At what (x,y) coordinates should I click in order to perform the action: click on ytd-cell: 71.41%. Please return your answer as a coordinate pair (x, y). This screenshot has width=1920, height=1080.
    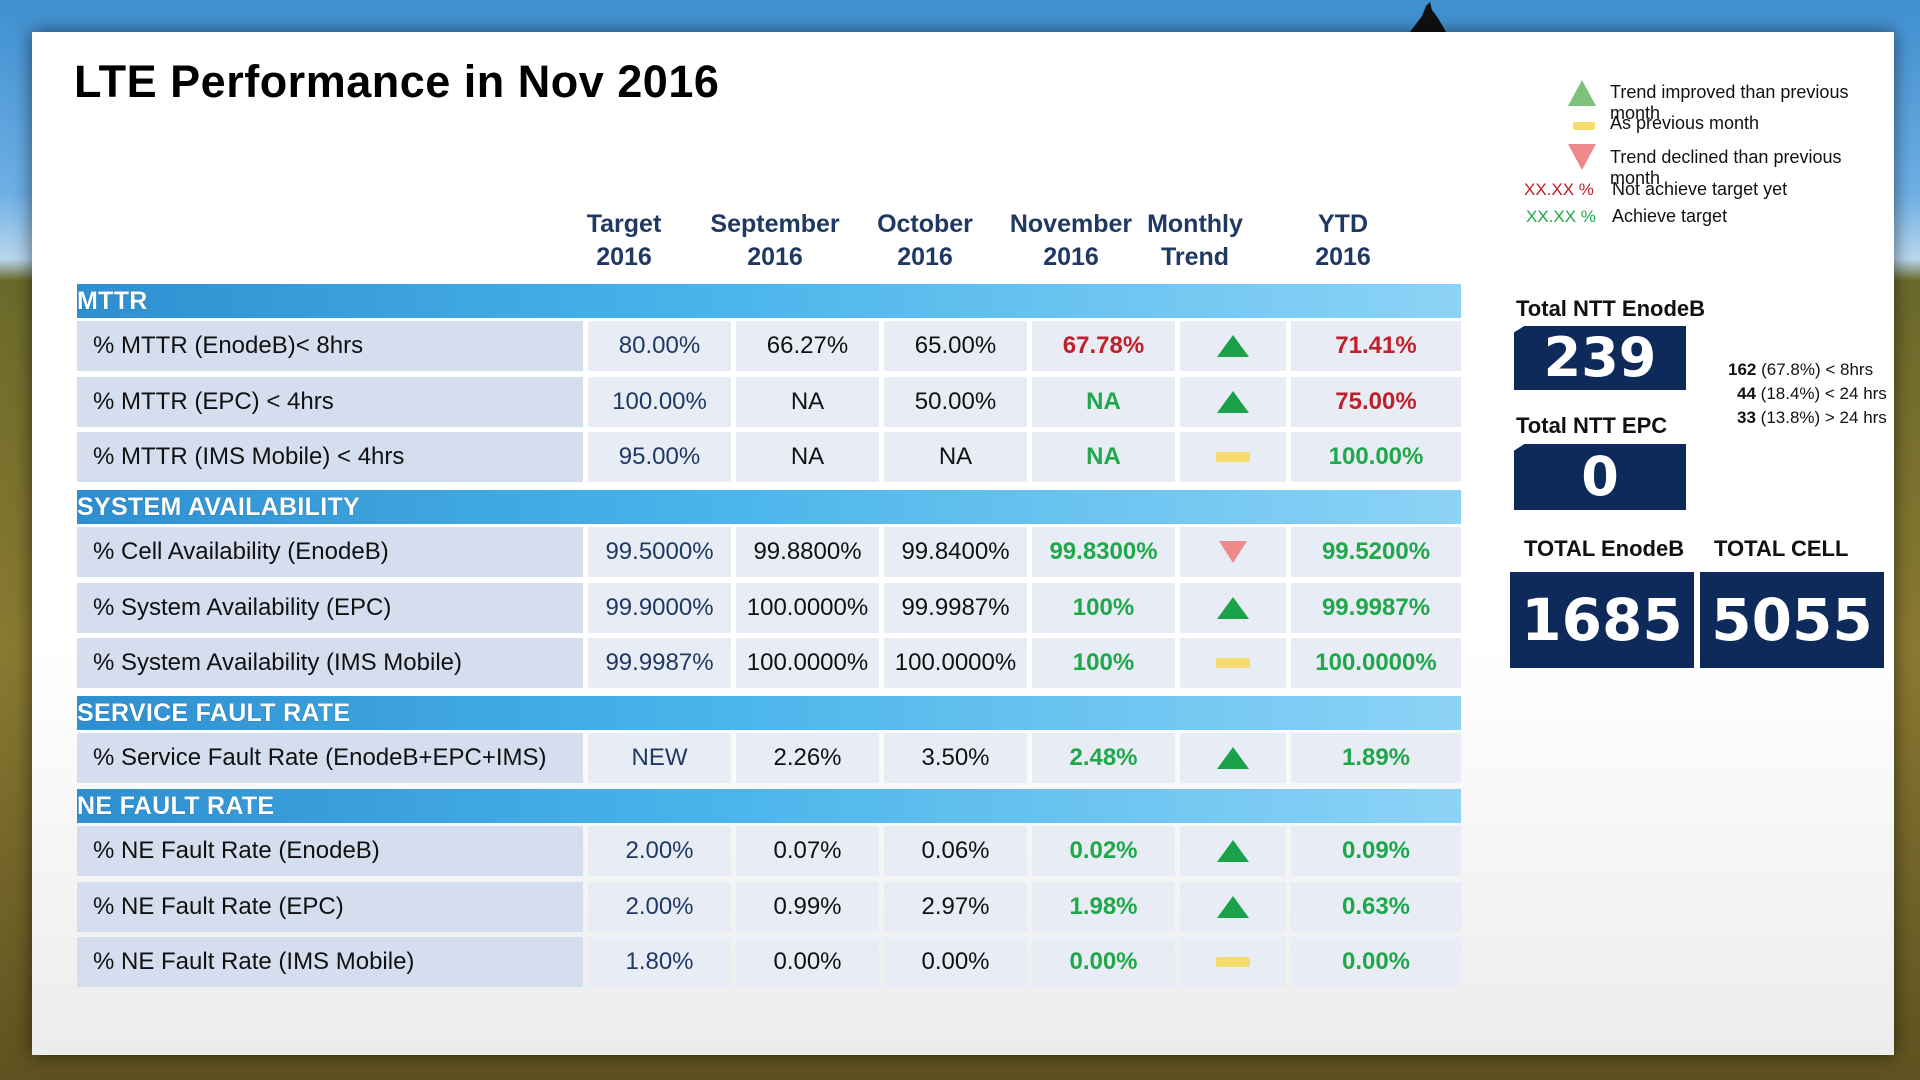
    Looking at the image, I should click on (1376, 346).